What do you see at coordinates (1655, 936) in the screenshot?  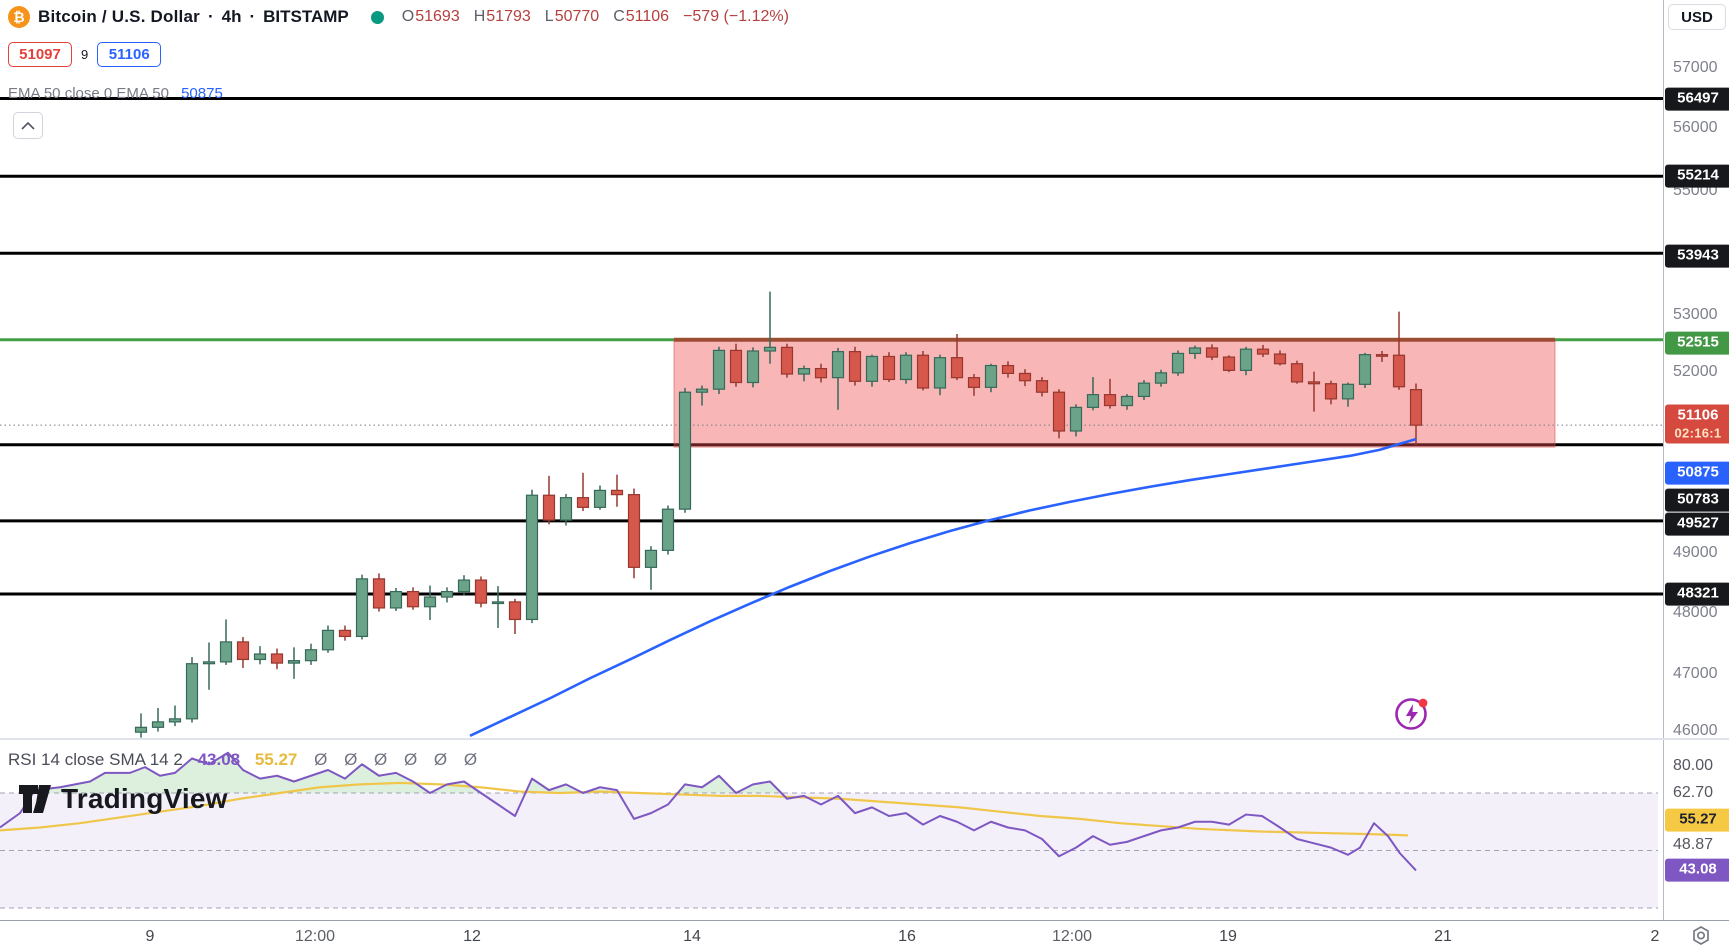 I see `time-label: 2` at bounding box center [1655, 936].